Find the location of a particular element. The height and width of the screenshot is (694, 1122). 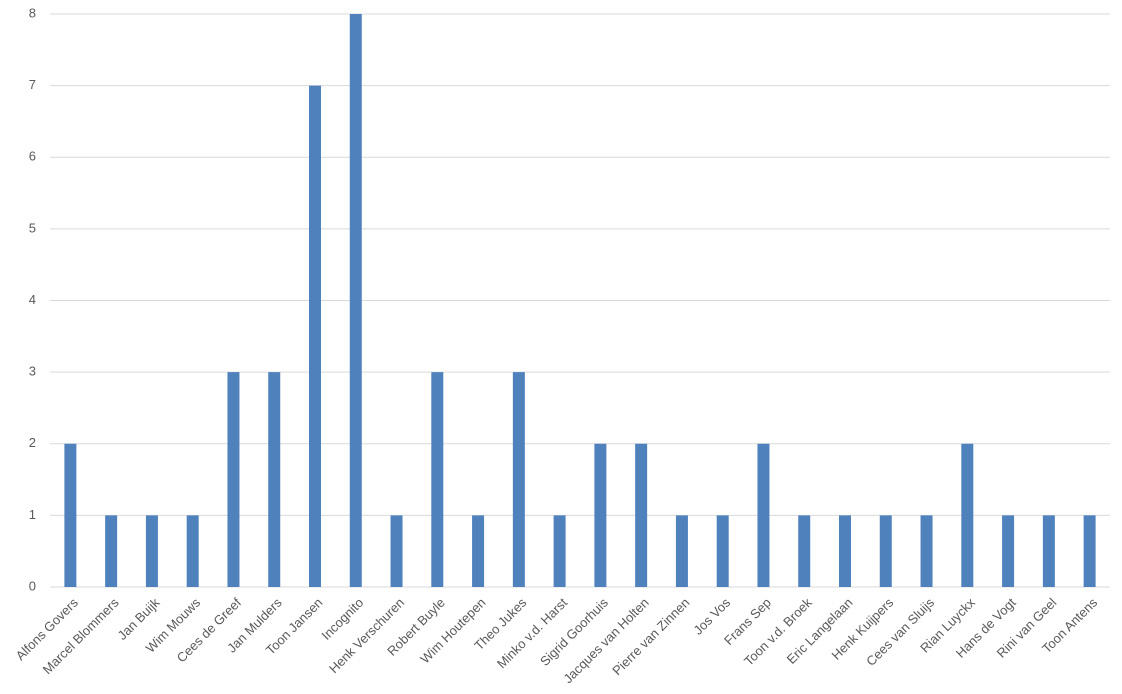

x-tick-label: Minko v.d. Harst is located at coordinates (532, 633).